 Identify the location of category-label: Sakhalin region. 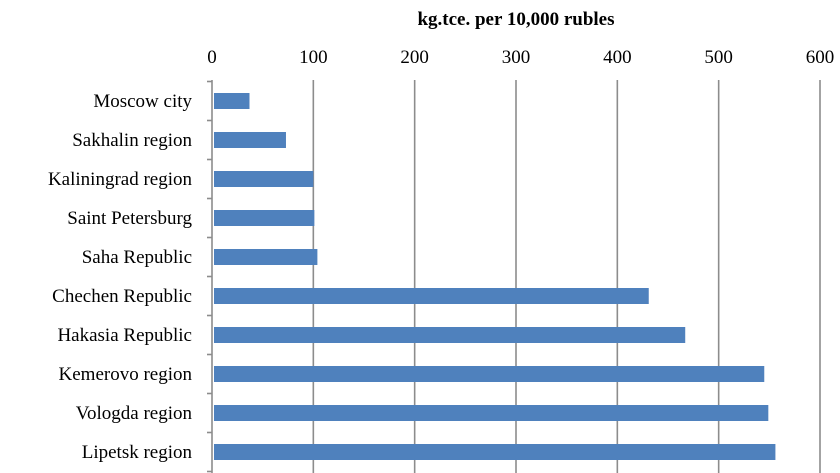
(132, 140).